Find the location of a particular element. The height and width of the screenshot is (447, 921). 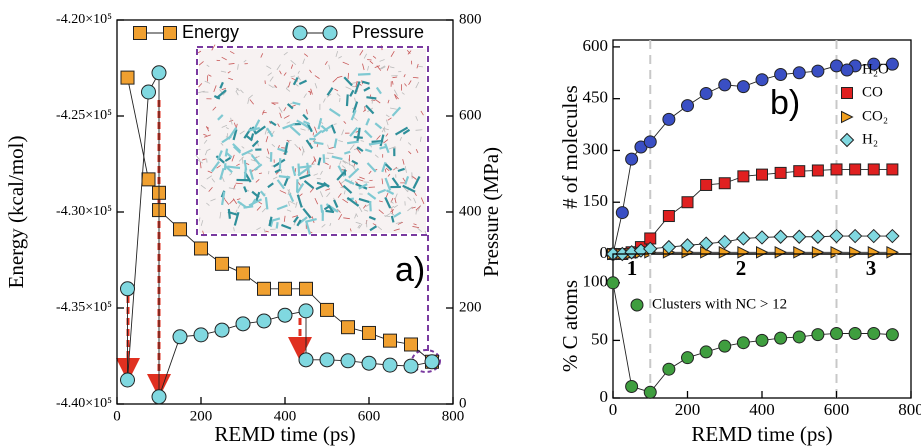

x-tick-label: 600 is located at coordinates (369, 416).